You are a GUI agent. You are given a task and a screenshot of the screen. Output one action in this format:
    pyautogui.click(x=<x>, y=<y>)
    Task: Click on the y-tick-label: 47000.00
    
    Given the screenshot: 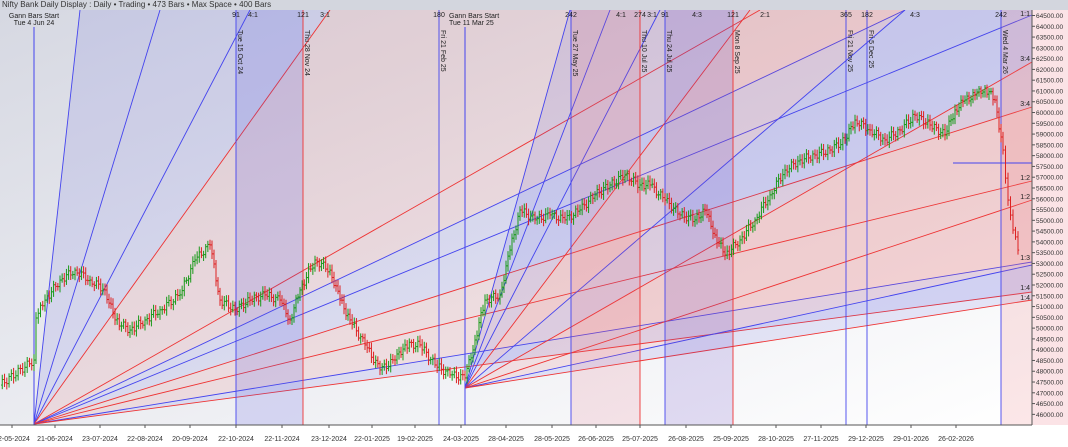 What is the action you would take?
    pyautogui.click(x=1049, y=393)
    